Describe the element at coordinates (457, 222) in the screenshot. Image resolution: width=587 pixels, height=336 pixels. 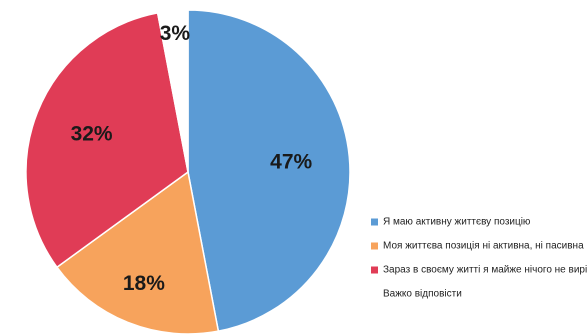
I see `legend-entry-label-1: Я маю активну життєву позицію` at that location.